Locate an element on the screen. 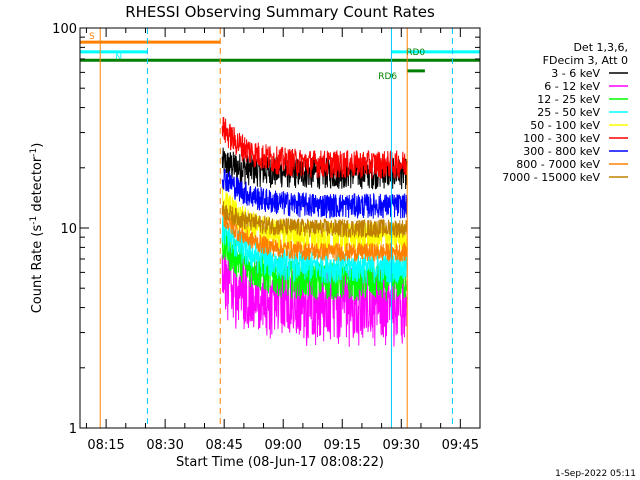  y-axis-label-sup-2: -1 is located at coordinates (34, 152).